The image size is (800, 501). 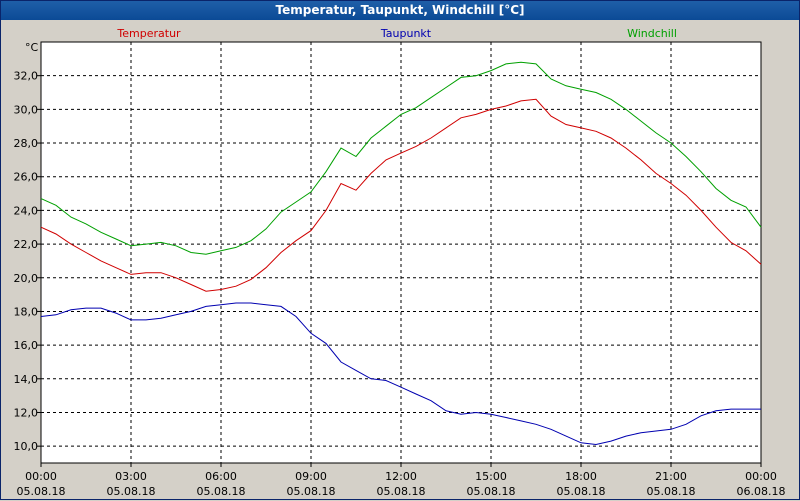 I want to click on x-tick-time-label: 18:00, so click(x=581, y=476).